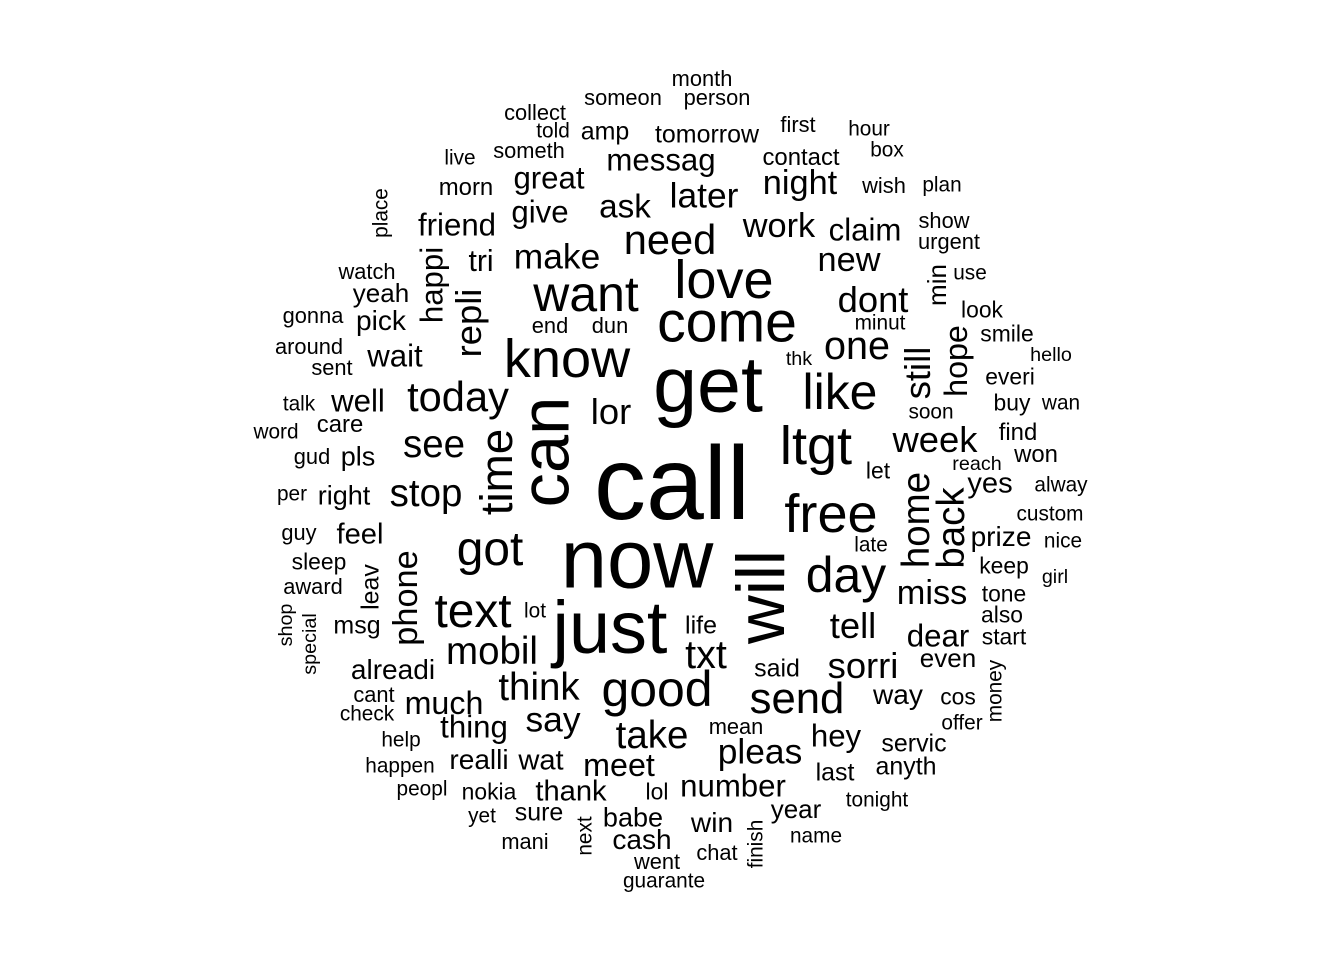 The height and width of the screenshot is (960, 1344). I want to click on word-live: live, so click(460, 158).